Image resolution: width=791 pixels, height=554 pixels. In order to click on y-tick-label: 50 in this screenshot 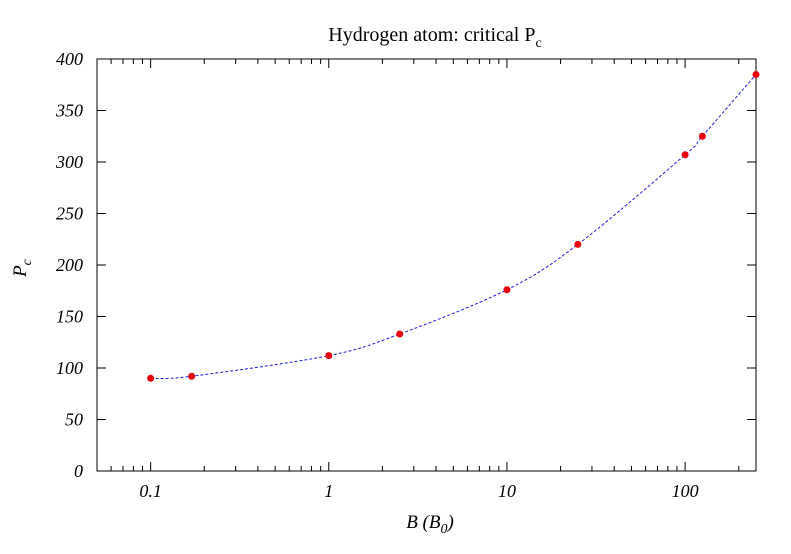, I will do `click(74, 420)`.